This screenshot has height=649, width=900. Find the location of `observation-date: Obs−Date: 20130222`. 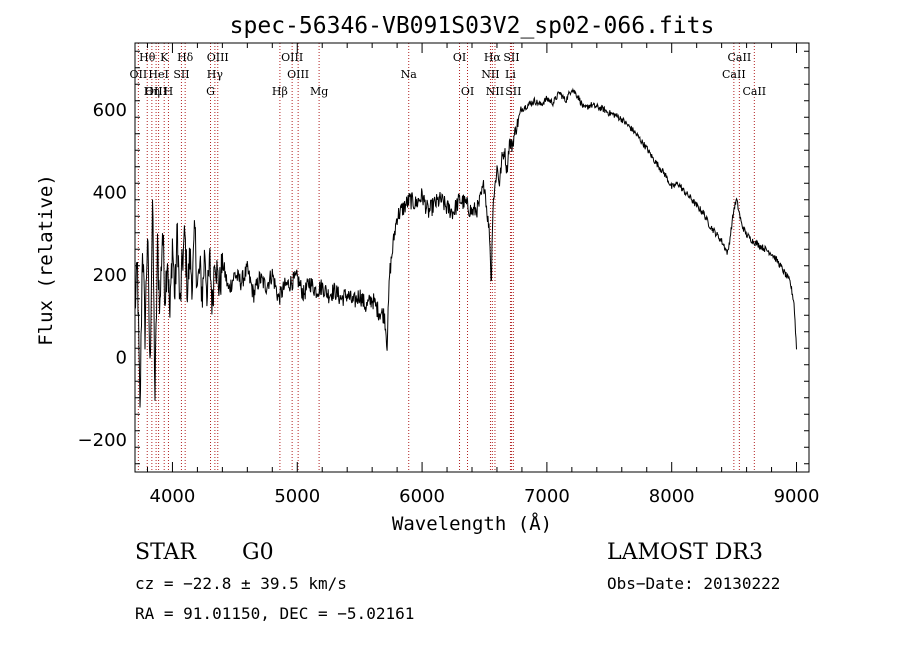

observation-date: Obs−Date: 20130222 is located at coordinates (694, 583).